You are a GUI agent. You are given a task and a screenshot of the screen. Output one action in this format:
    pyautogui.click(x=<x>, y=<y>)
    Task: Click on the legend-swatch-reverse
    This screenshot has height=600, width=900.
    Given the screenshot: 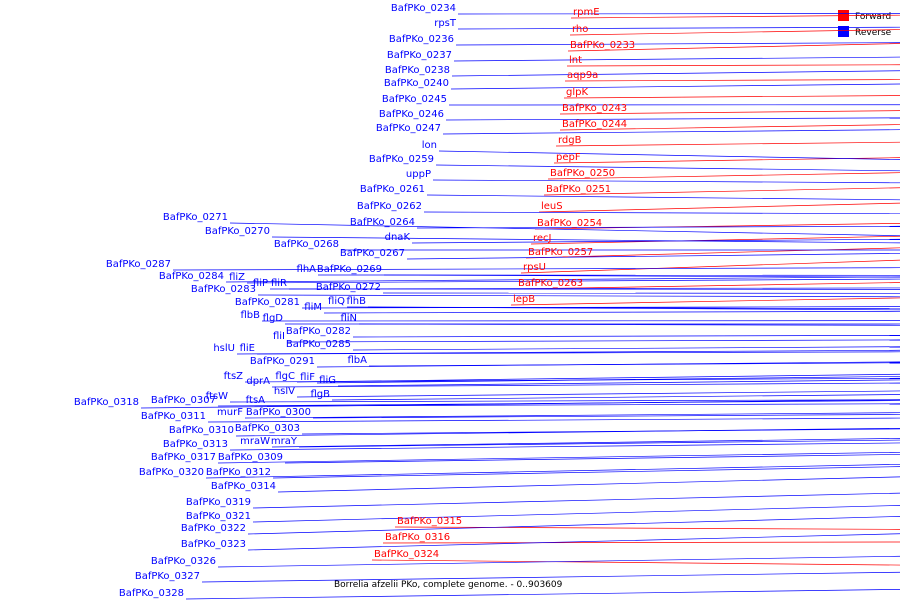 What is the action you would take?
    pyautogui.click(x=843, y=31)
    